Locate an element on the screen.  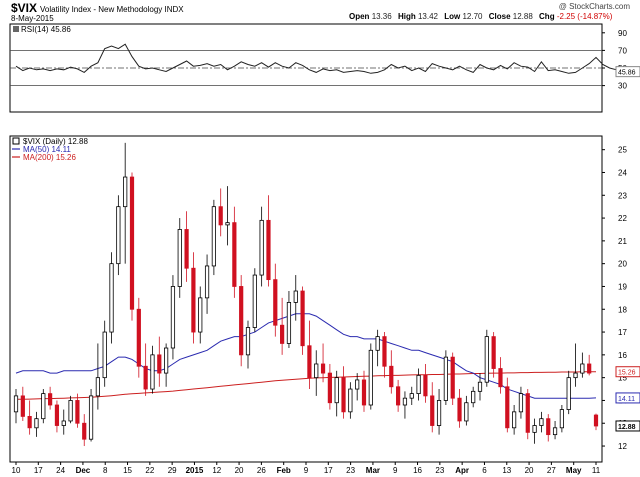
price-xtick-label: 8 is located at coordinates (105, 470).